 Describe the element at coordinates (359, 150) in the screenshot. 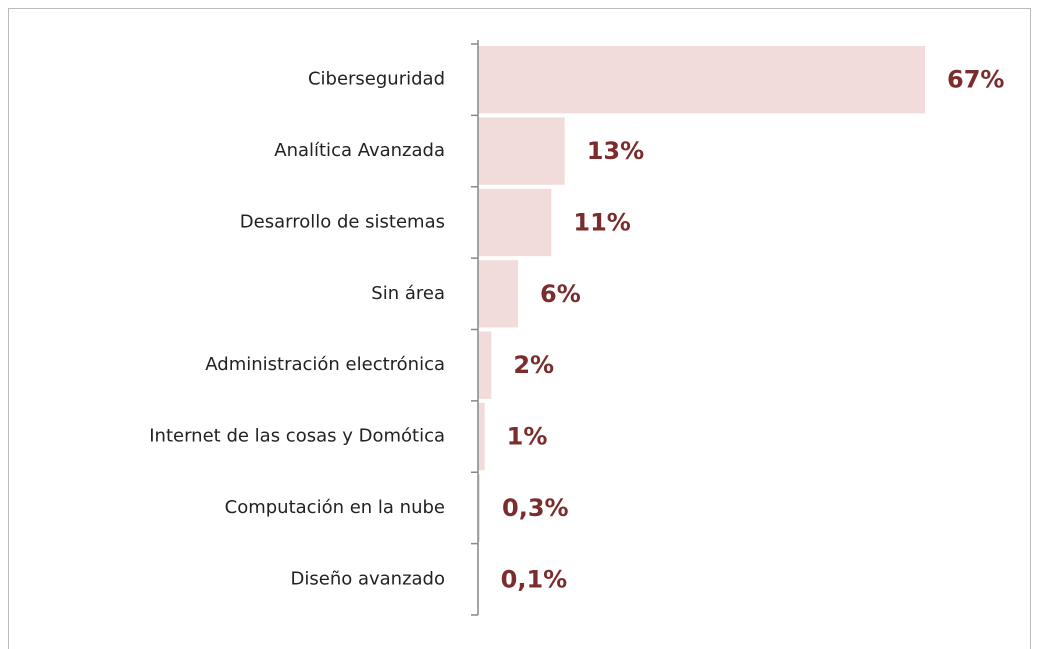

I see `category-label: Analítica Avanzada` at that location.